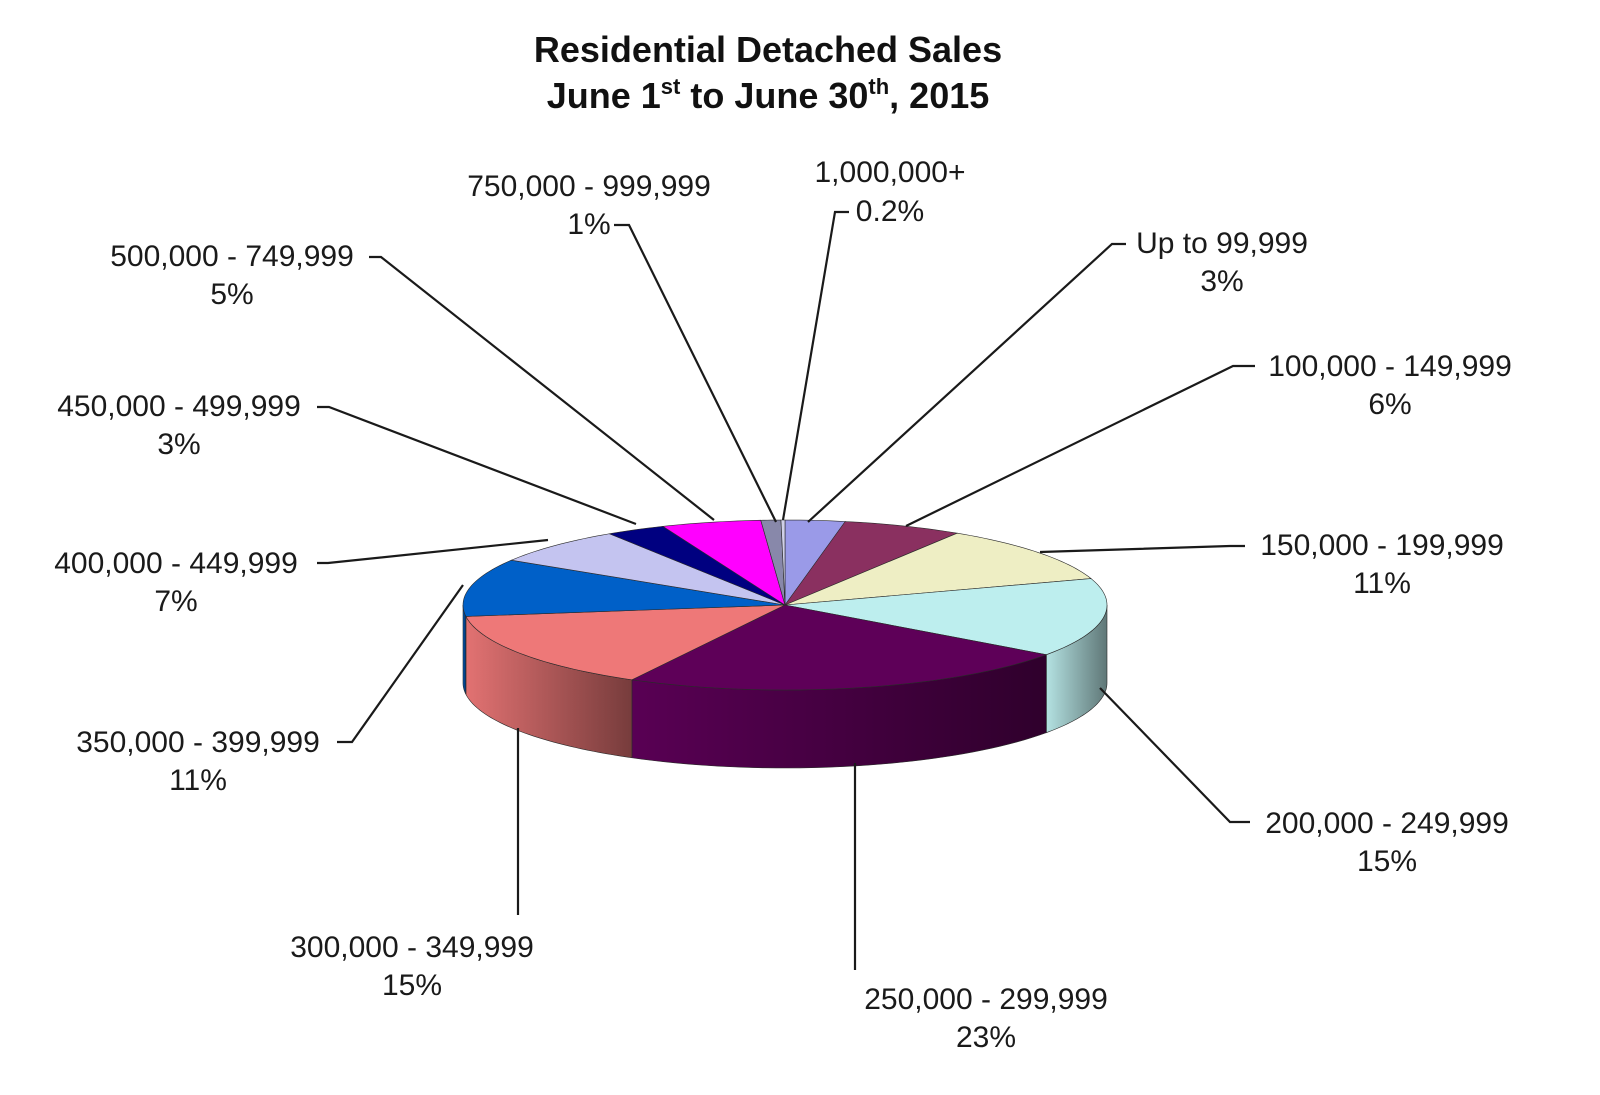  I want to click on slice-percent-100-000-149-999: 6%, so click(1389, 404).